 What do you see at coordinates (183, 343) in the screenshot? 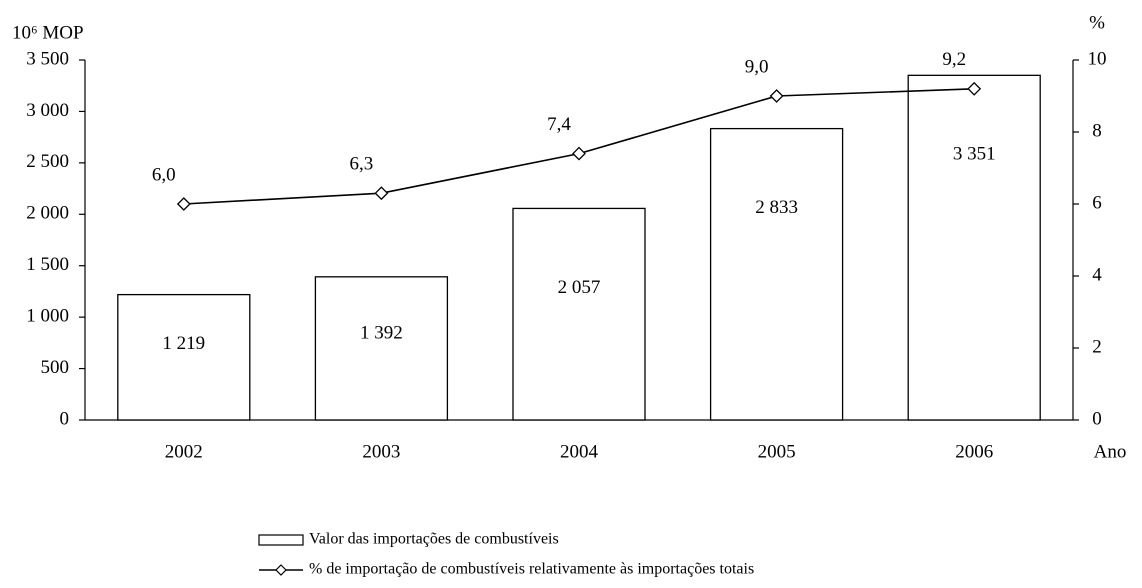
I see `bar-value-label: 1 219` at bounding box center [183, 343].